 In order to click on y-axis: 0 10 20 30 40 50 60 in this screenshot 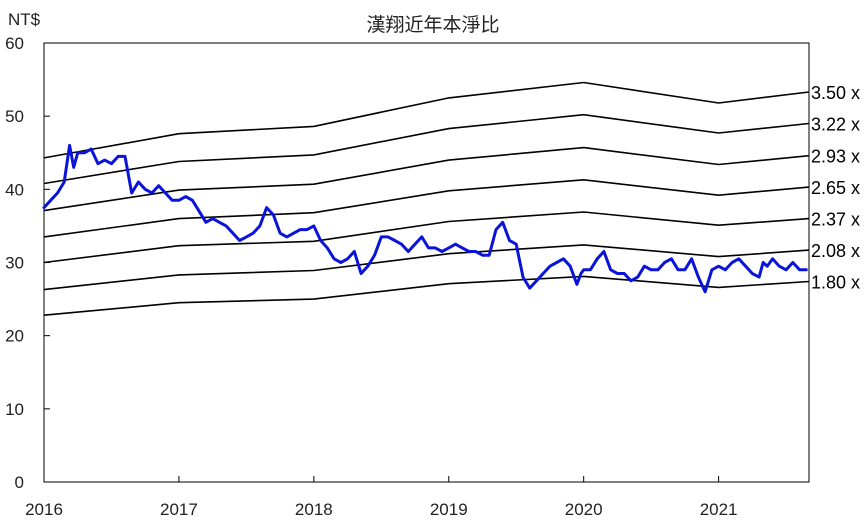, I will do `click(27, 263)`.